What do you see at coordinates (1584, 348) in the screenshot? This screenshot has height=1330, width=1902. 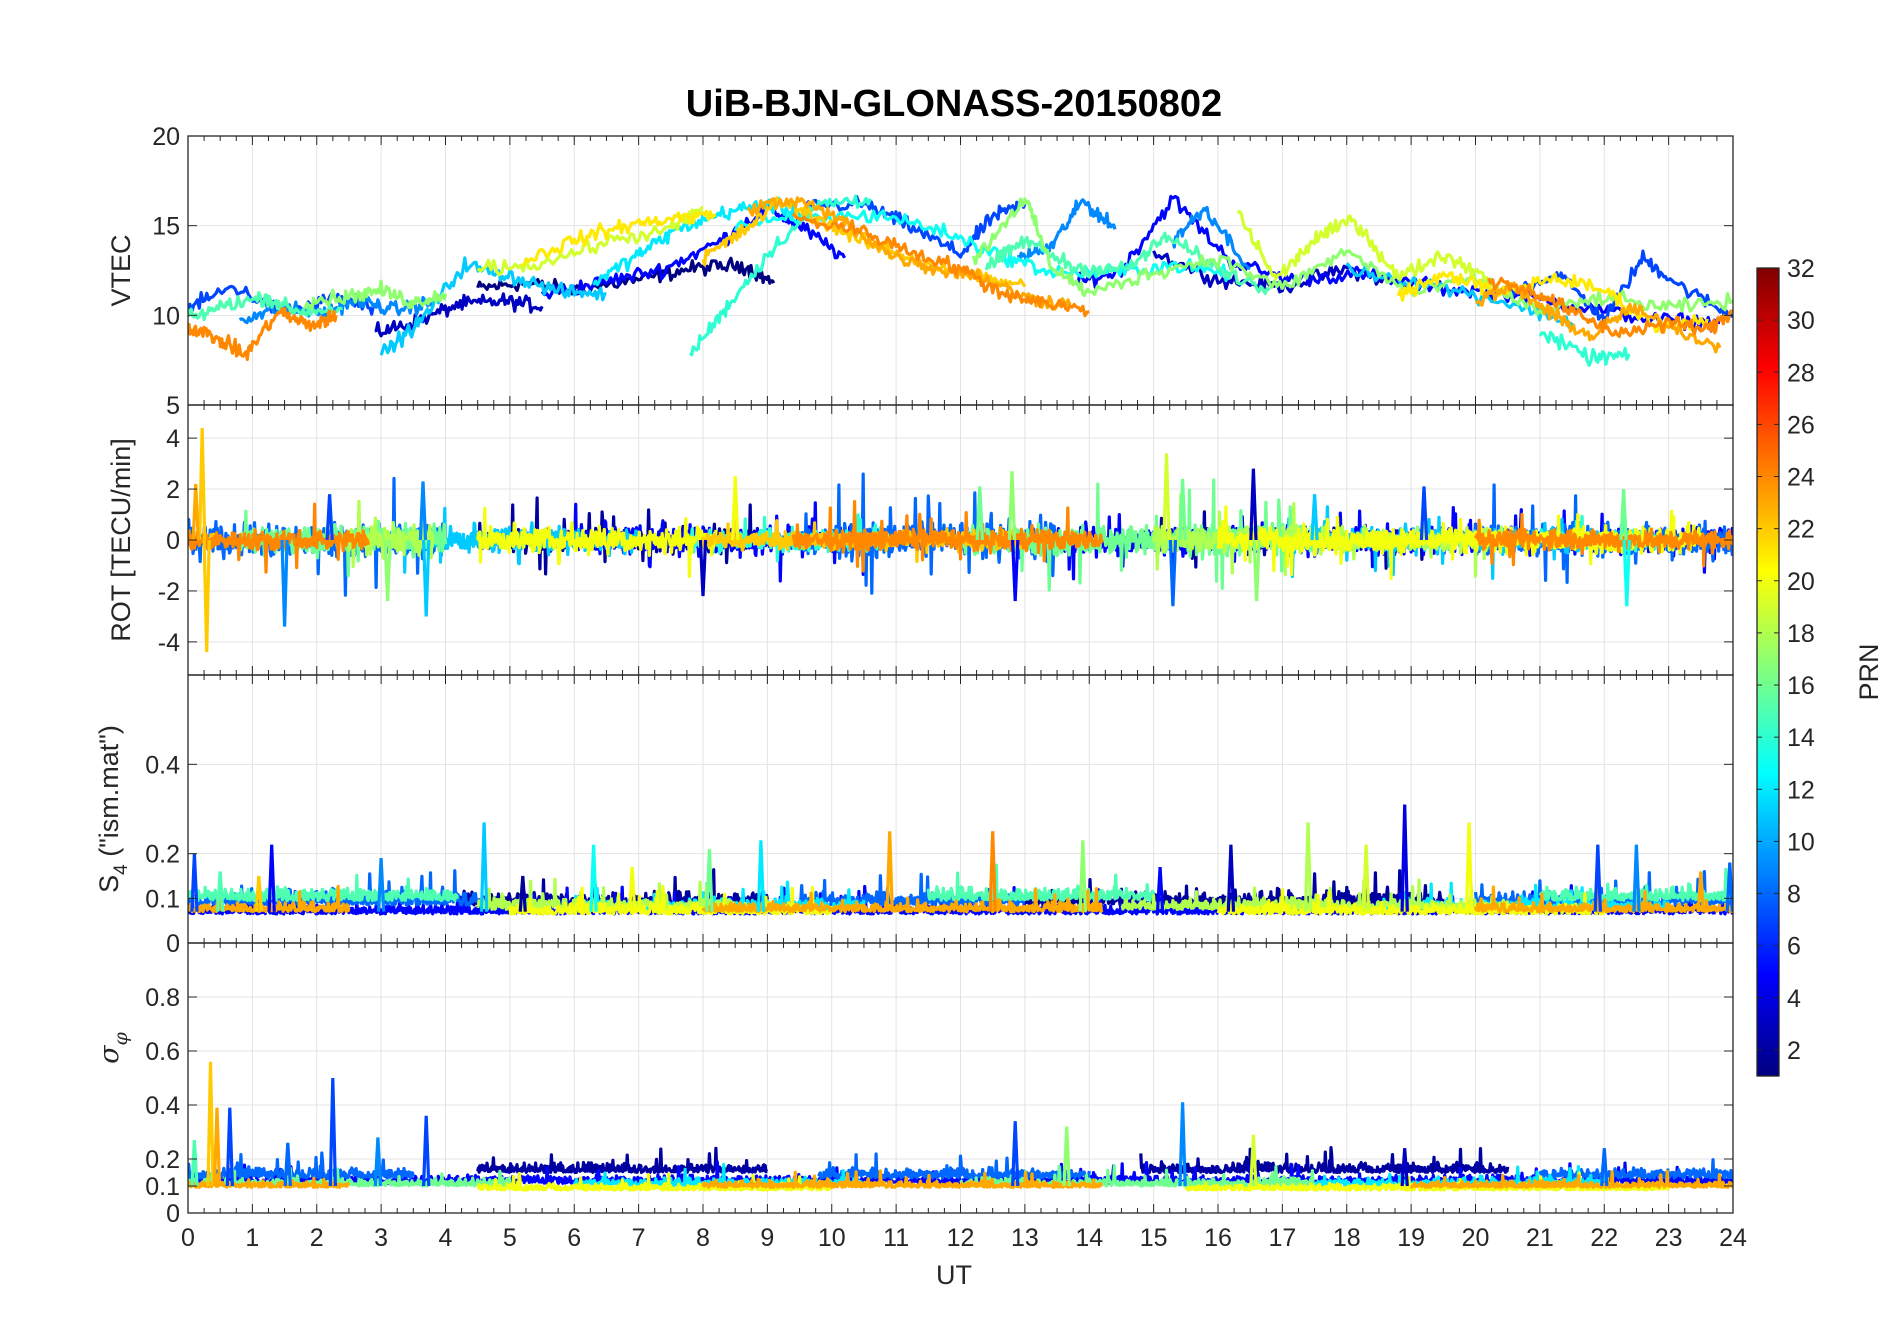 I see `series-prn14-vtec-seg1` at bounding box center [1584, 348].